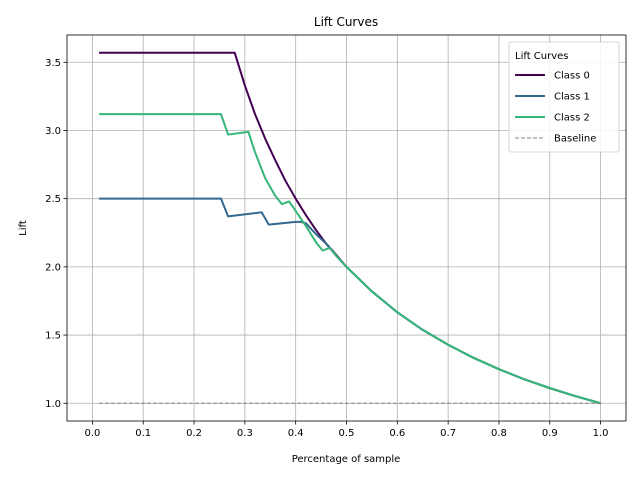  Describe the element at coordinates (346, 22) in the screenshot. I see `chart-title: Lift Curves` at that location.